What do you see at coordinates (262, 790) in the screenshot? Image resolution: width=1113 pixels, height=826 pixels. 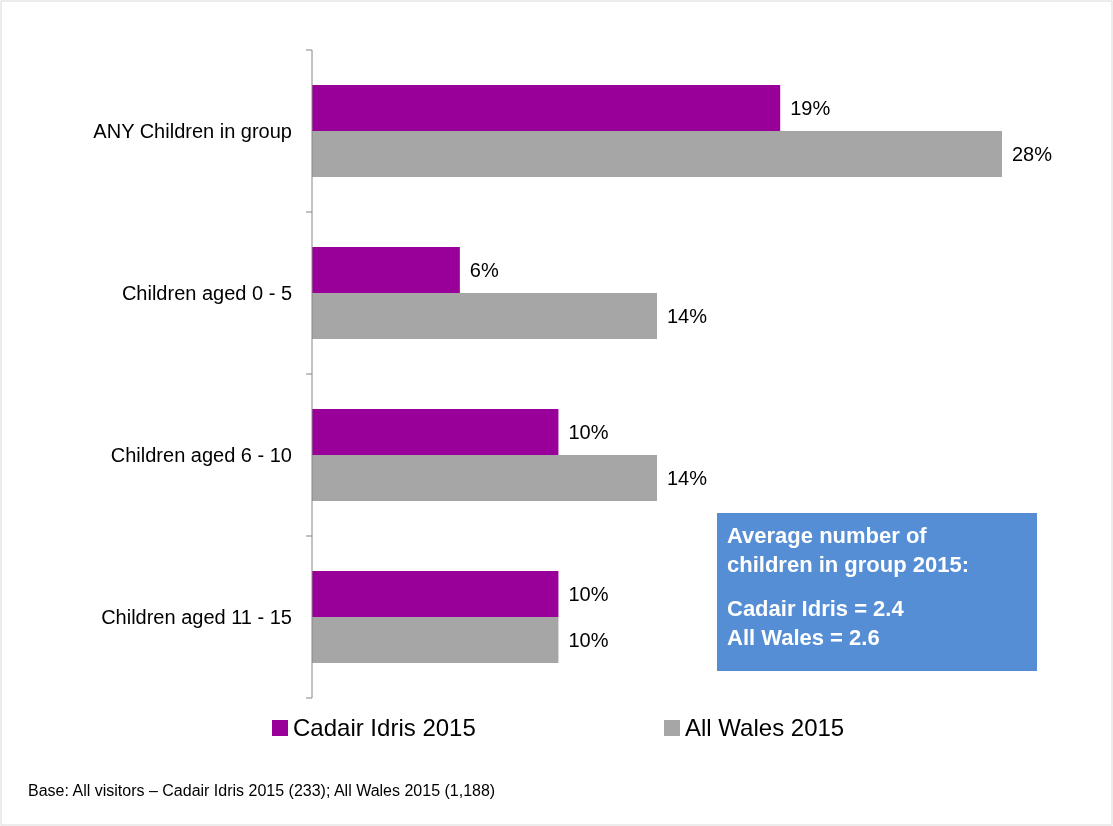 I see `text: Base: All visitors – Cadair Idris 2015 (233); All Wales 2015 (1,188)` at bounding box center [262, 790].